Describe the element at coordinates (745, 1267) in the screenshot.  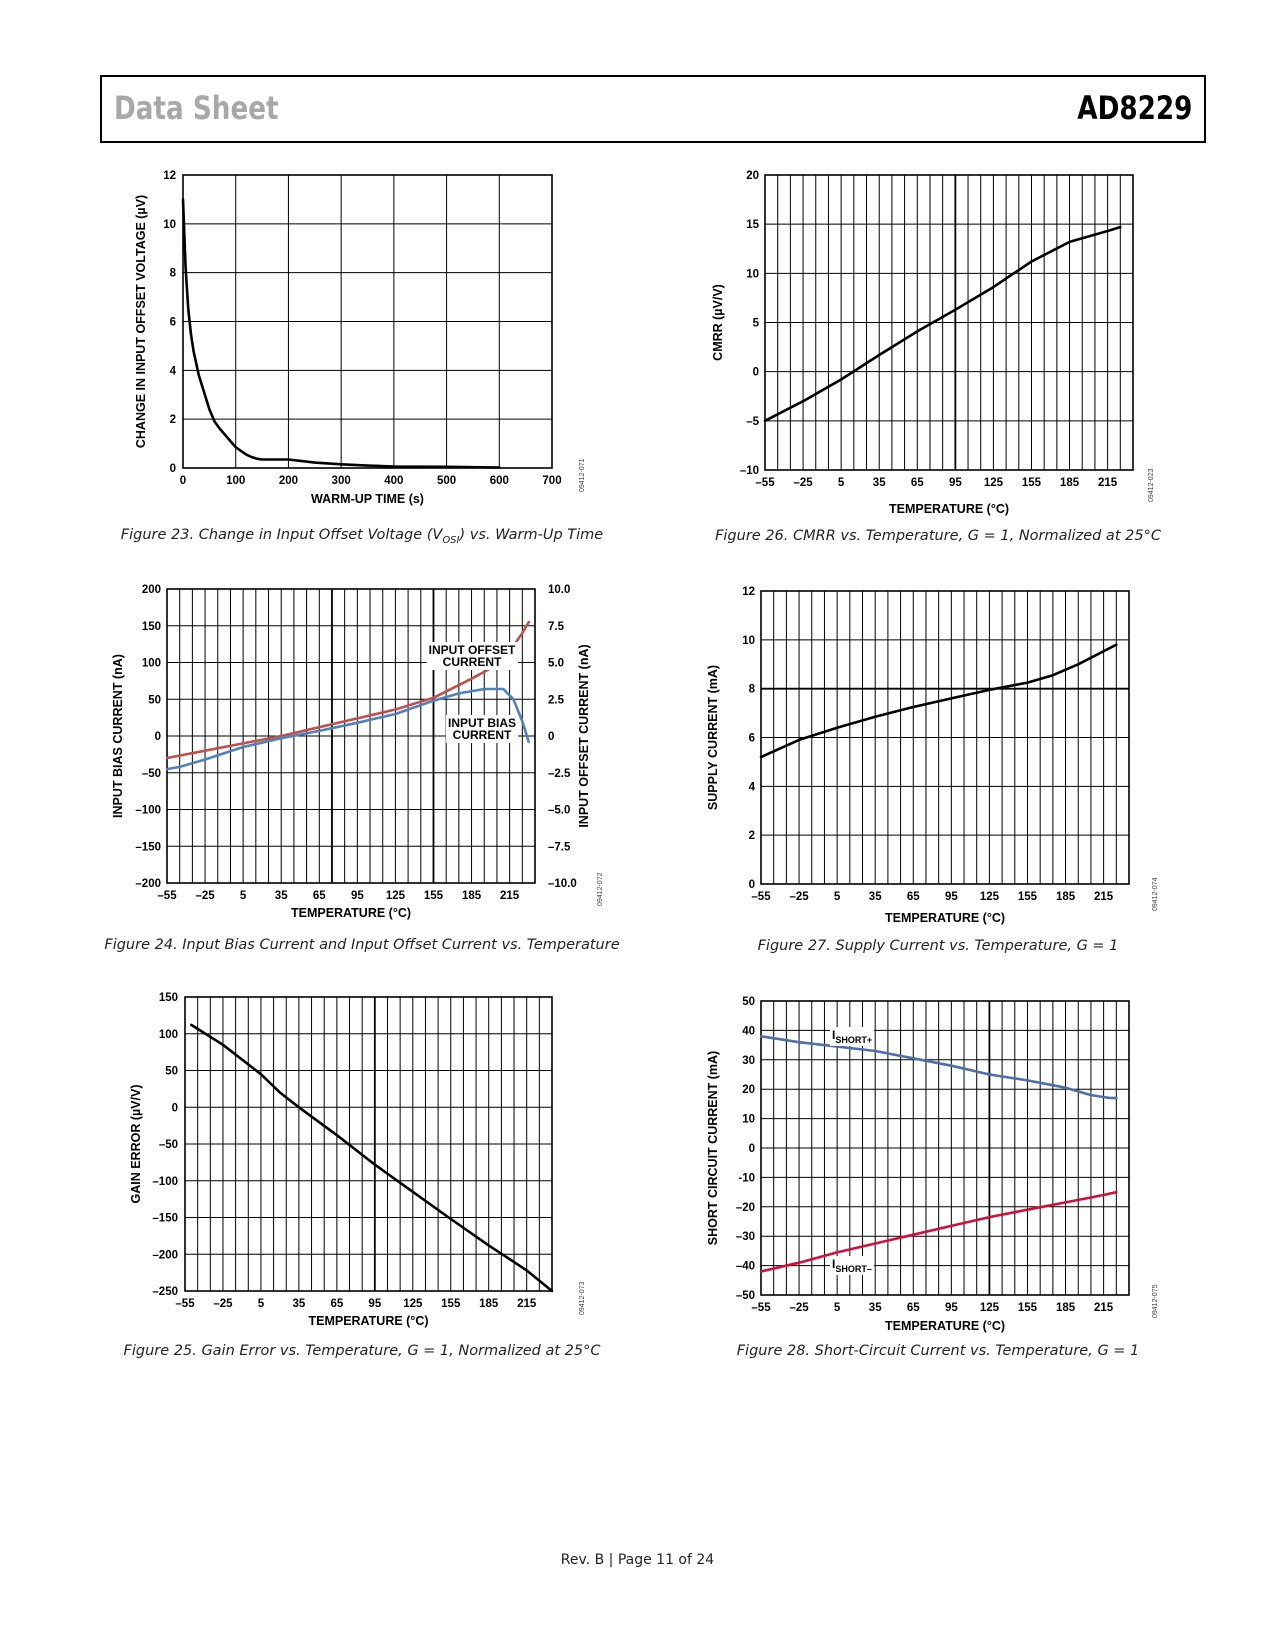
I see `y-tick-label: –40` at that location.